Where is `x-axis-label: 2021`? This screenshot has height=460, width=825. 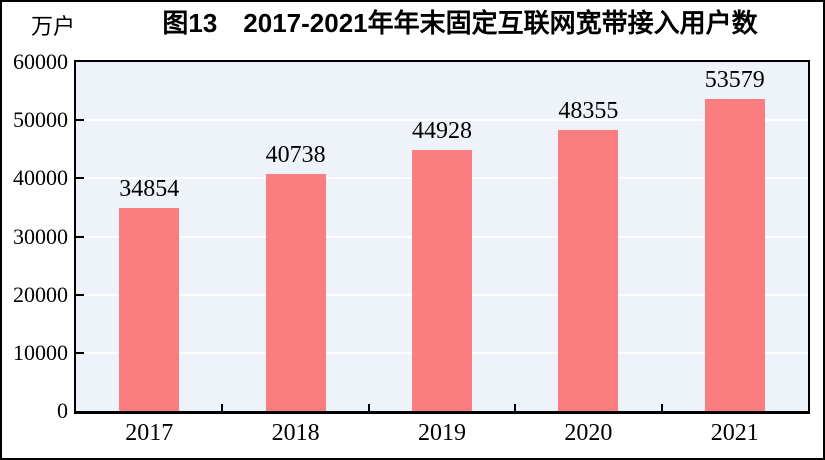
x-axis-label: 2021 is located at coordinates (734, 433).